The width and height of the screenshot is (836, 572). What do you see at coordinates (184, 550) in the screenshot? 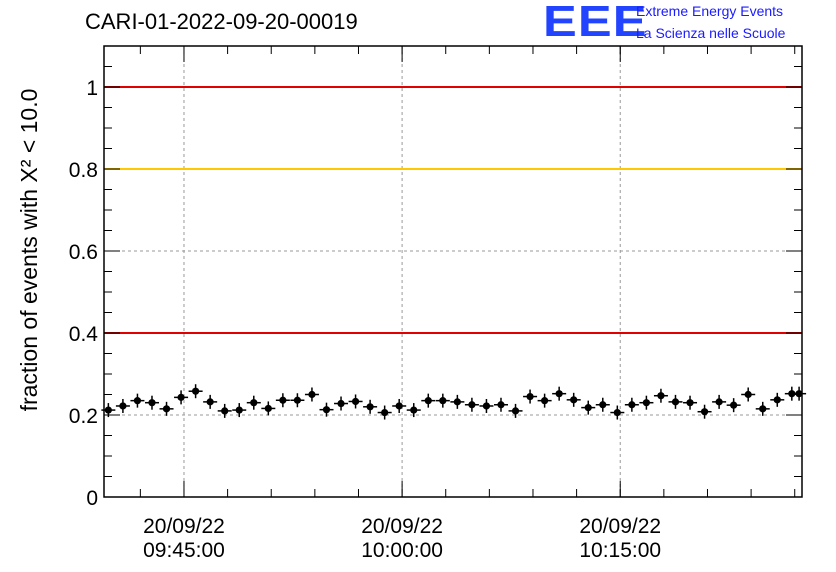
I see `x-tick-label-time: 09:45:00` at bounding box center [184, 550].